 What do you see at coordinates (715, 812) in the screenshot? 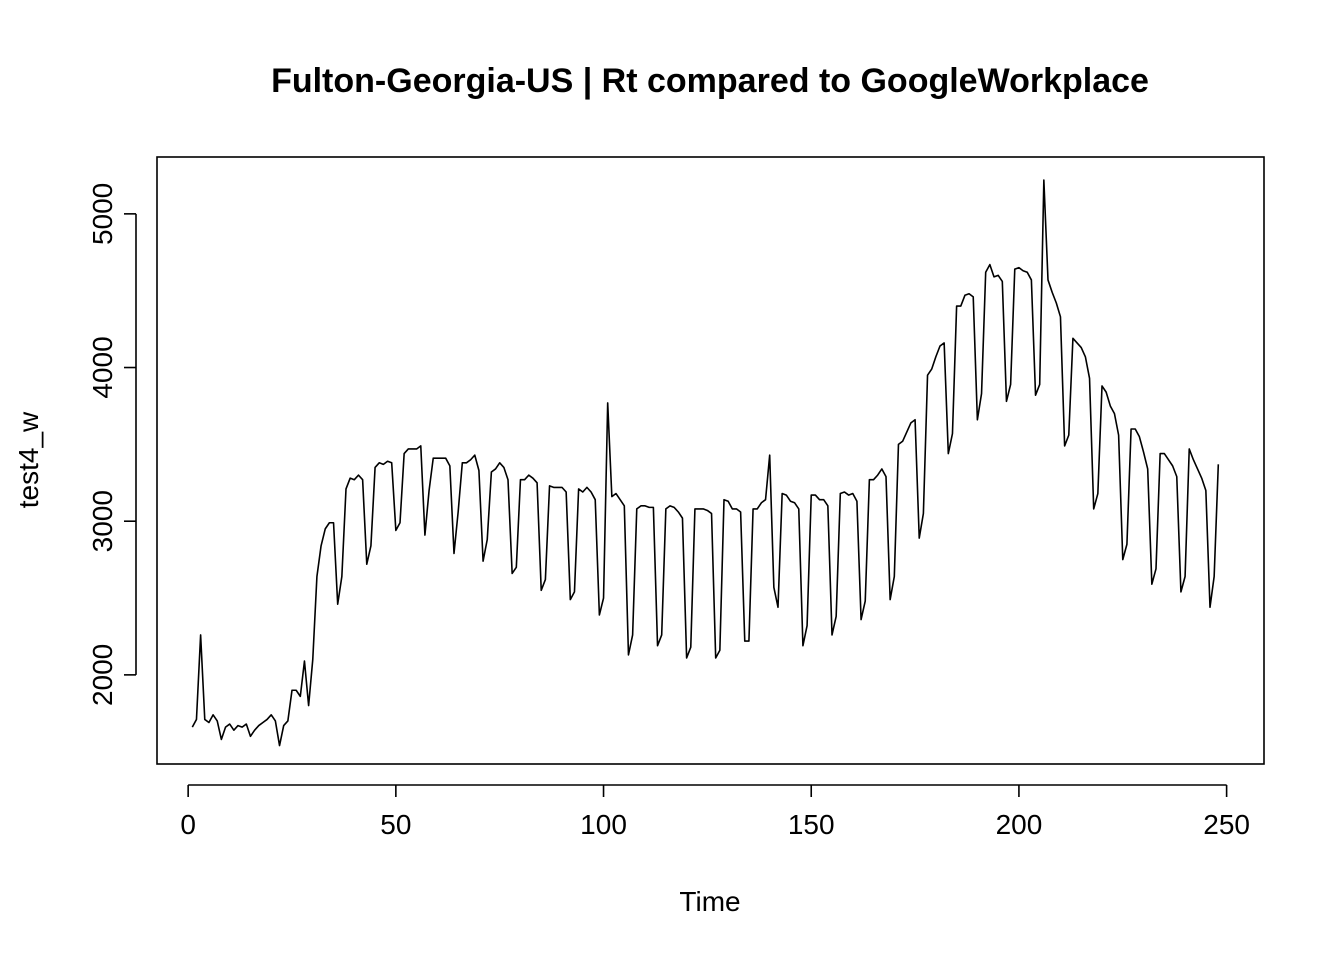
I see `x-axis: 0 50 100 150 200 250` at bounding box center [715, 812].